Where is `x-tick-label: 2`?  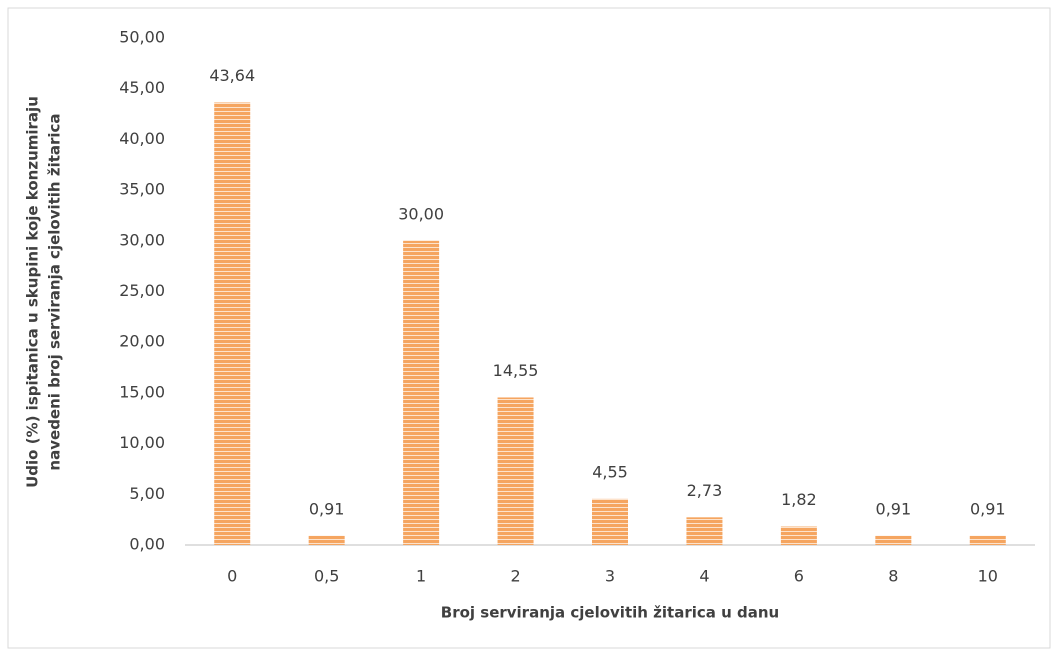
x-tick-label: 2 is located at coordinates (515, 576).